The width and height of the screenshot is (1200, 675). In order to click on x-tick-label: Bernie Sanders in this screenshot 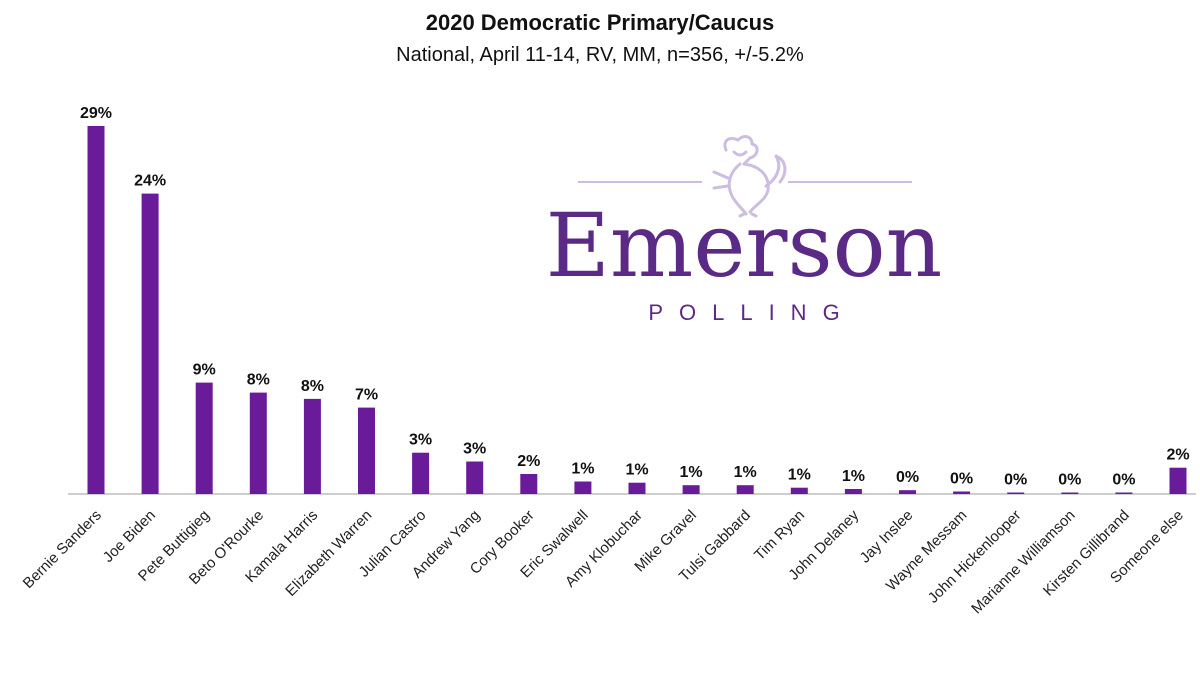, I will do `click(62, 549)`.